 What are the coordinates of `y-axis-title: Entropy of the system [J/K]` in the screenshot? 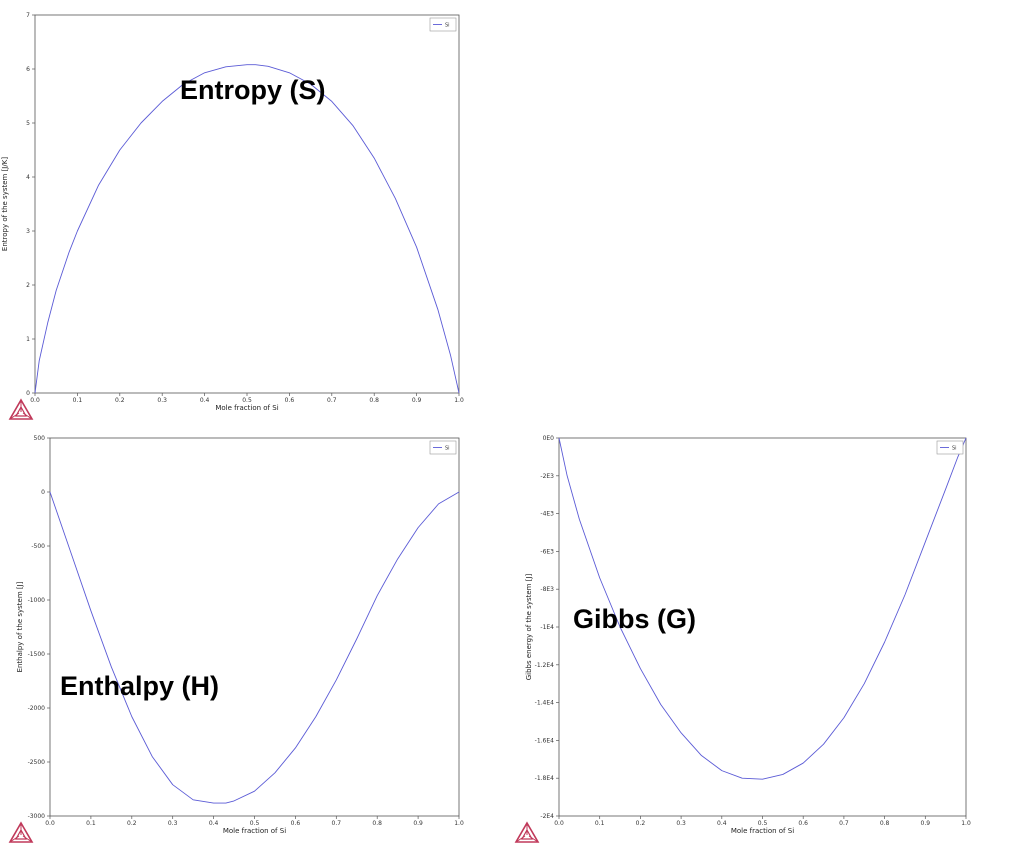 It's located at (5, 204).